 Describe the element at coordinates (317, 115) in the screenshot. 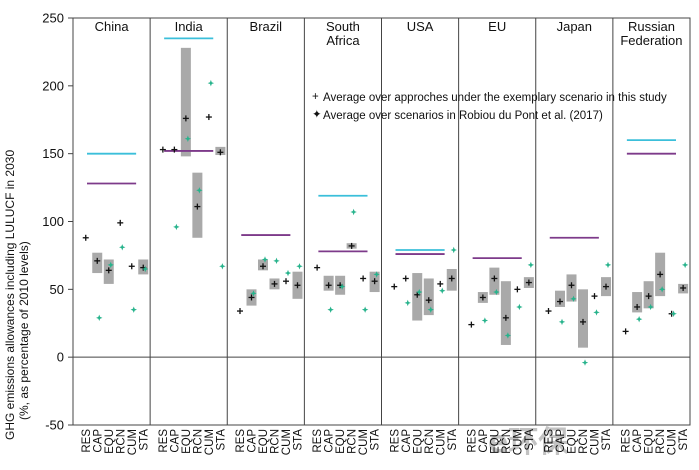

I see `legend-robiou-marker: ✦` at that location.